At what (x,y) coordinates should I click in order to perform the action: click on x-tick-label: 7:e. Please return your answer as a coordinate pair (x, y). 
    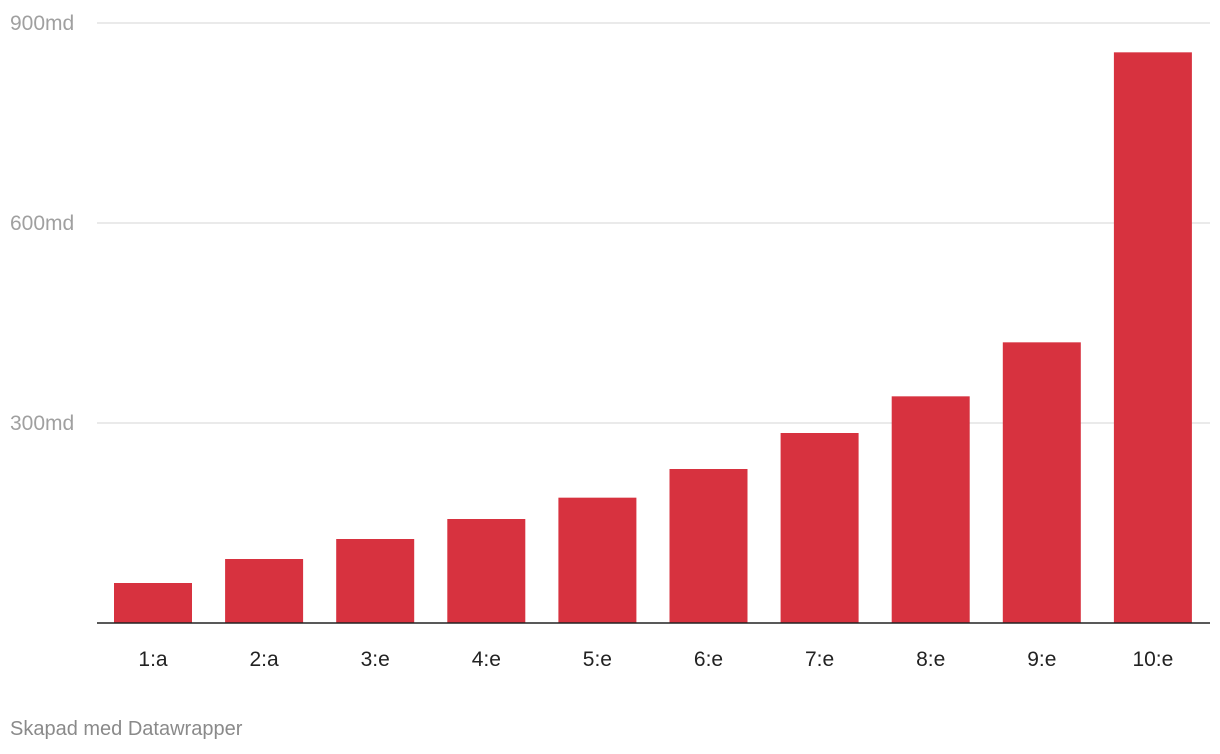
    Looking at the image, I should click on (819, 659).